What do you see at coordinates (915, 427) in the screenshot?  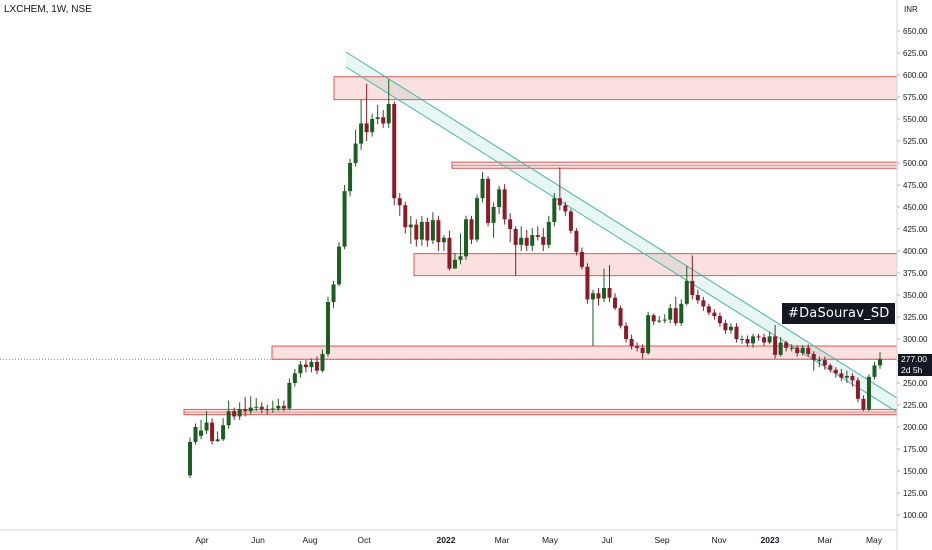 I see `y-tick-label: 200.00` at bounding box center [915, 427].